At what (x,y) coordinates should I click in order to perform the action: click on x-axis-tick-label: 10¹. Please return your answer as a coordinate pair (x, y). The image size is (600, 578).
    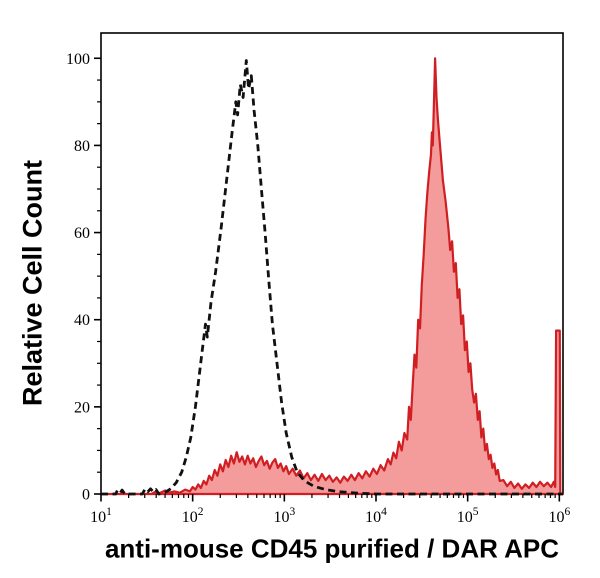
    Looking at the image, I should click on (101, 516).